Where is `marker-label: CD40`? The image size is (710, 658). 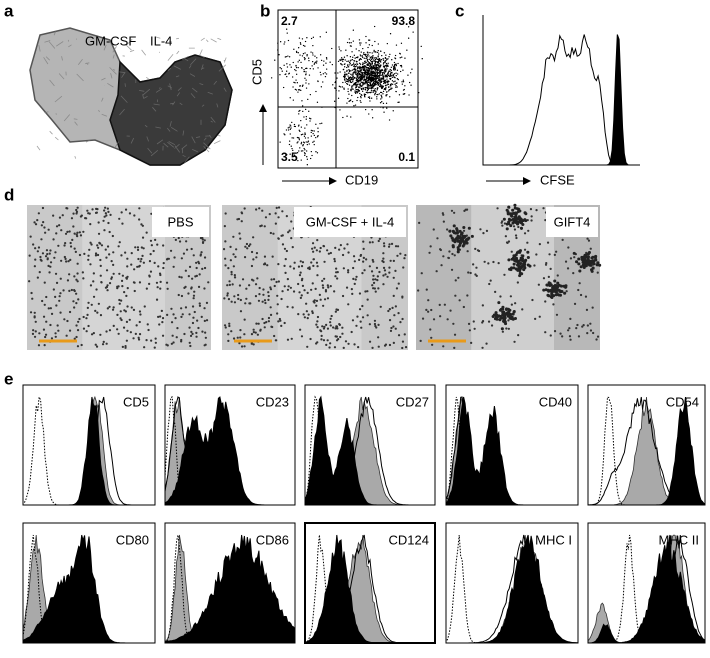
marker-label: CD40 is located at coordinates (555, 401).